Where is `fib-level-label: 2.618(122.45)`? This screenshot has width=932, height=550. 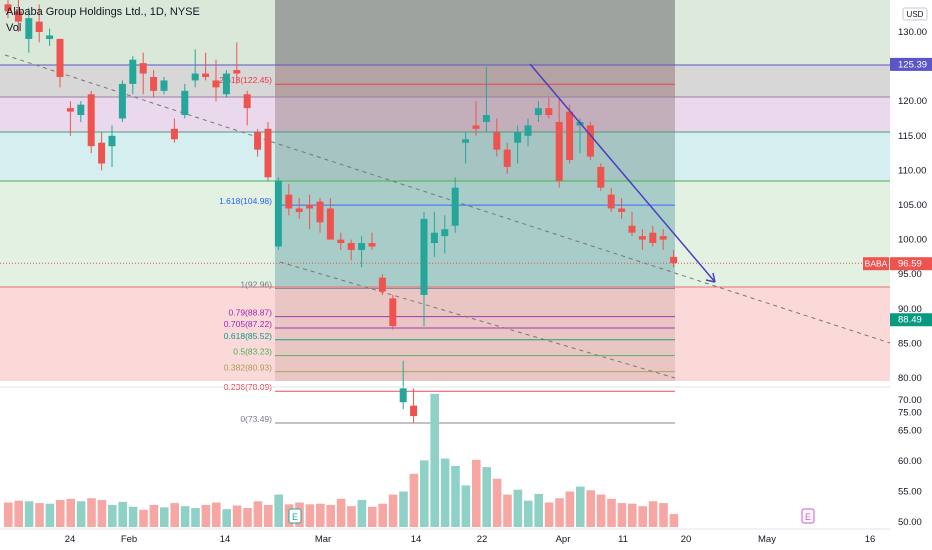 fib-level-label: 2.618(122.45) is located at coordinates (245, 80).